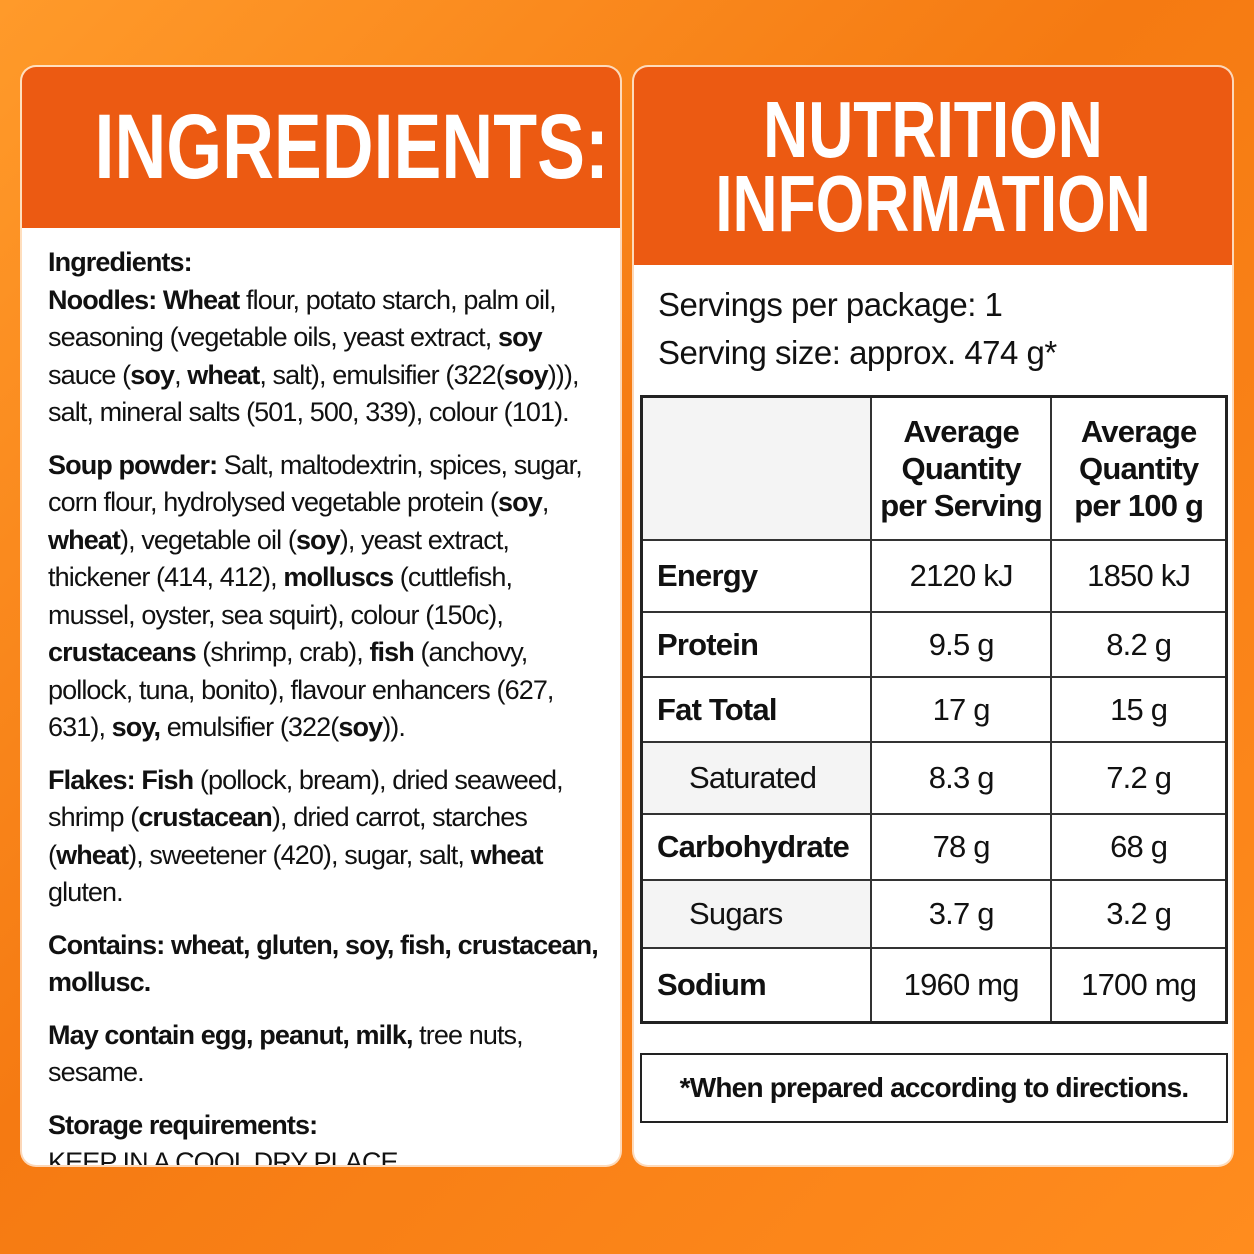 The height and width of the screenshot is (1254, 1254). I want to click on ingredients-title: INGREDIENTS:, so click(351, 147).